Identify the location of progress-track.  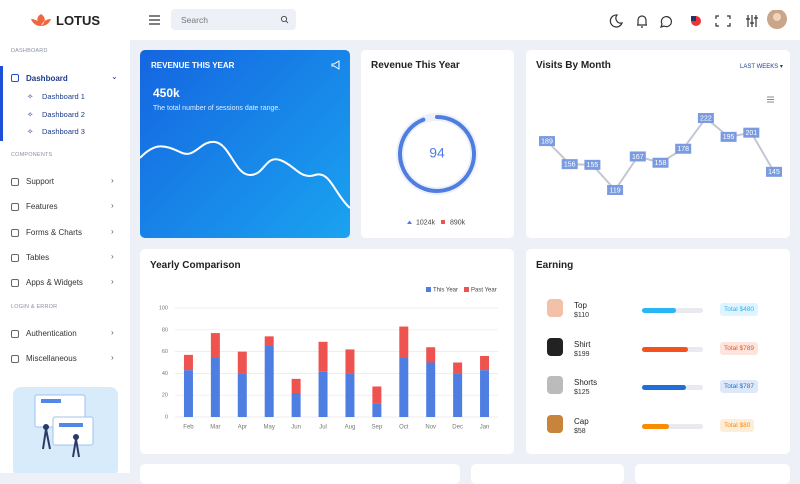
(672, 426).